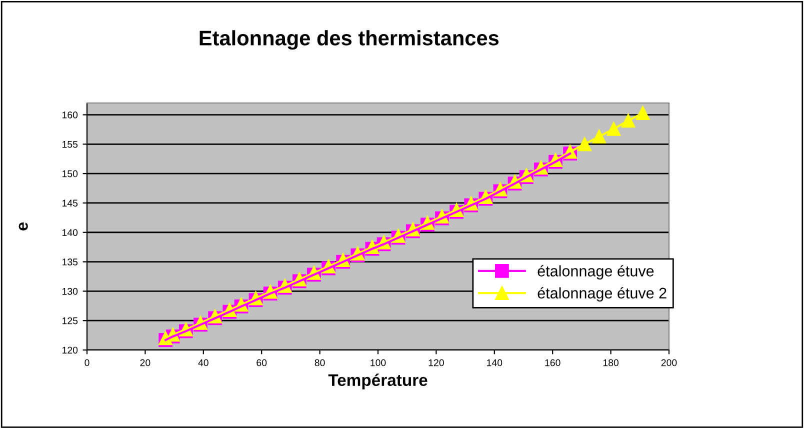 The image size is (804, 428). Describe the element at coordinates (87, 362) in the screenshot. I see `x-tick-label: 0` at that location.